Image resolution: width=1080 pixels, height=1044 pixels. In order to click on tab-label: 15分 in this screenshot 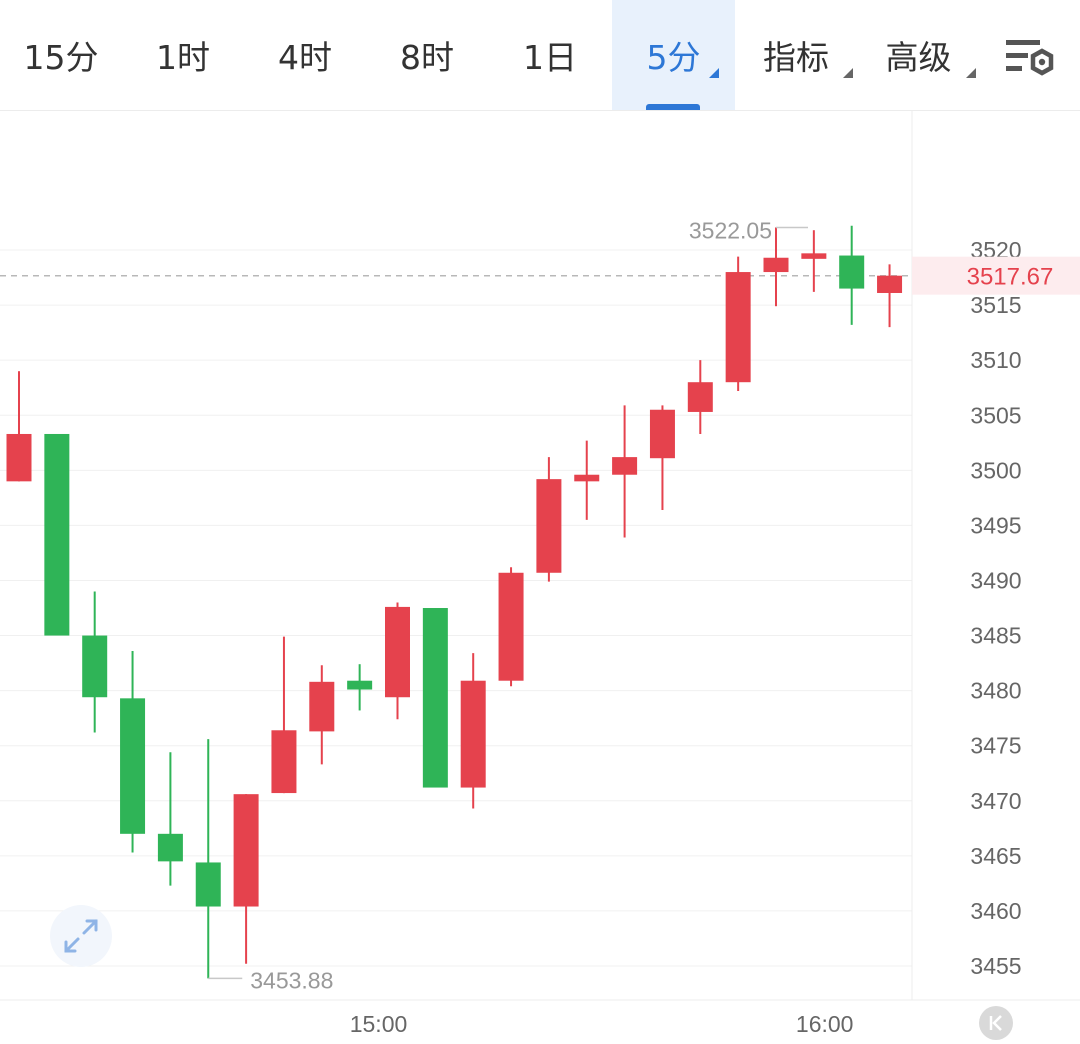, I will do `click(61, 57)`.